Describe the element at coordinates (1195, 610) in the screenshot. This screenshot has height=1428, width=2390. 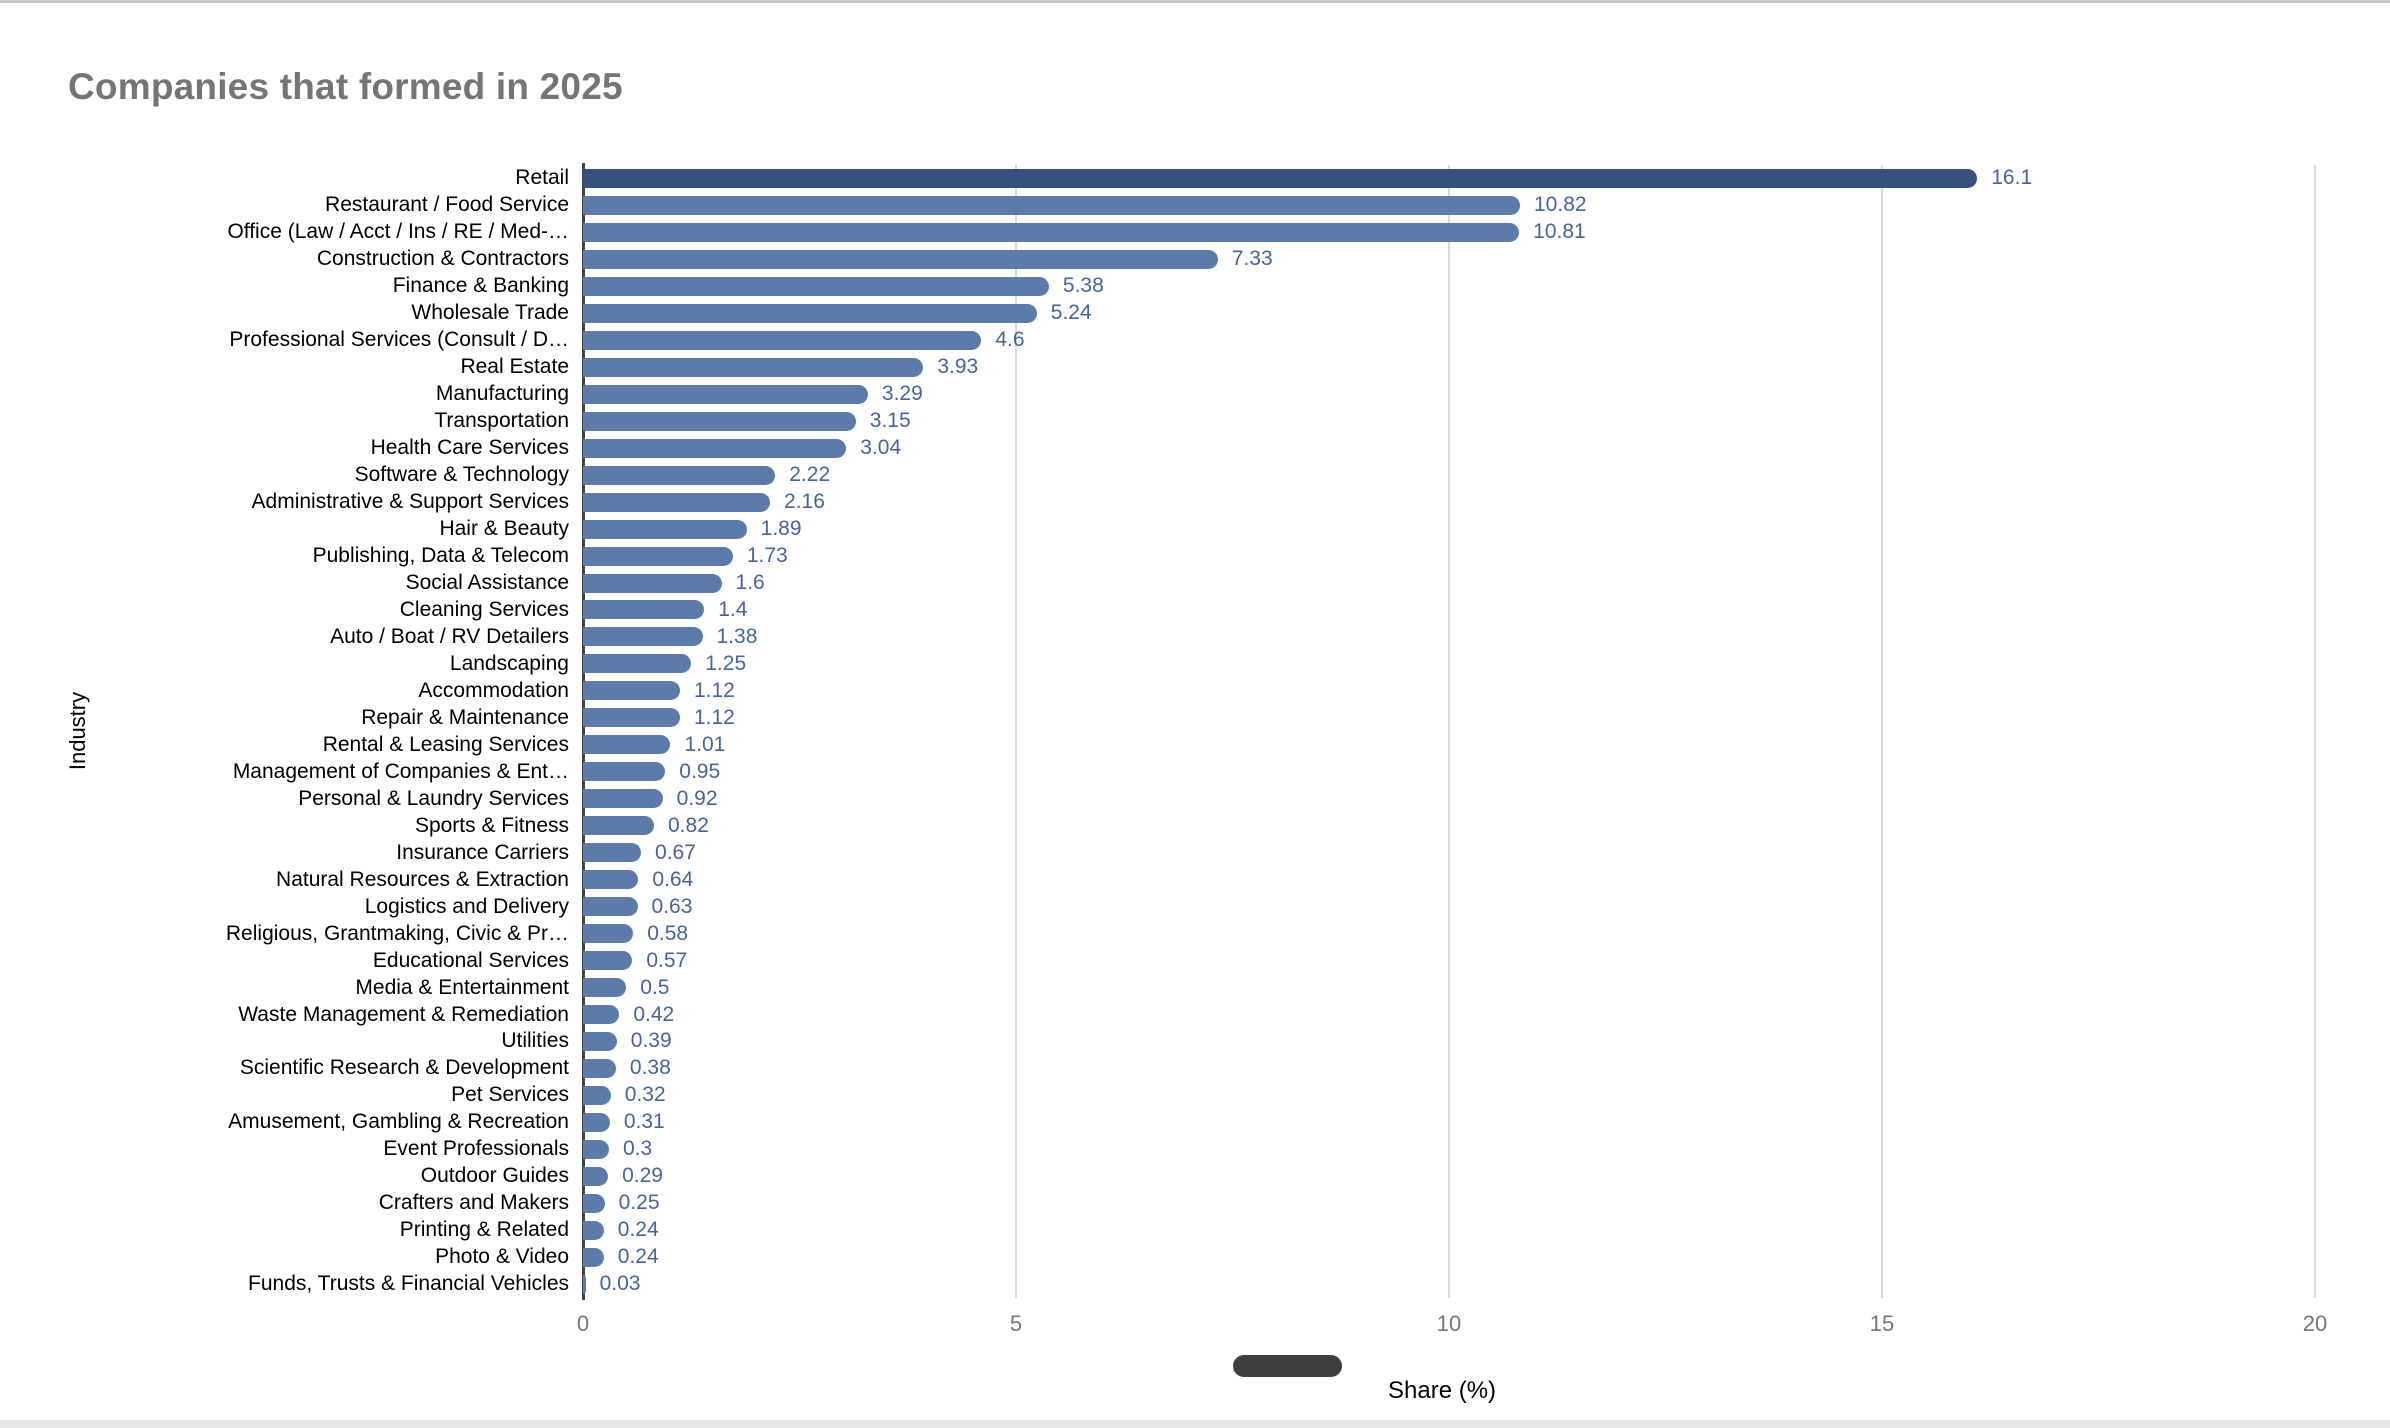
I see `chart-row: Cleaning Services 1.4` at that location.